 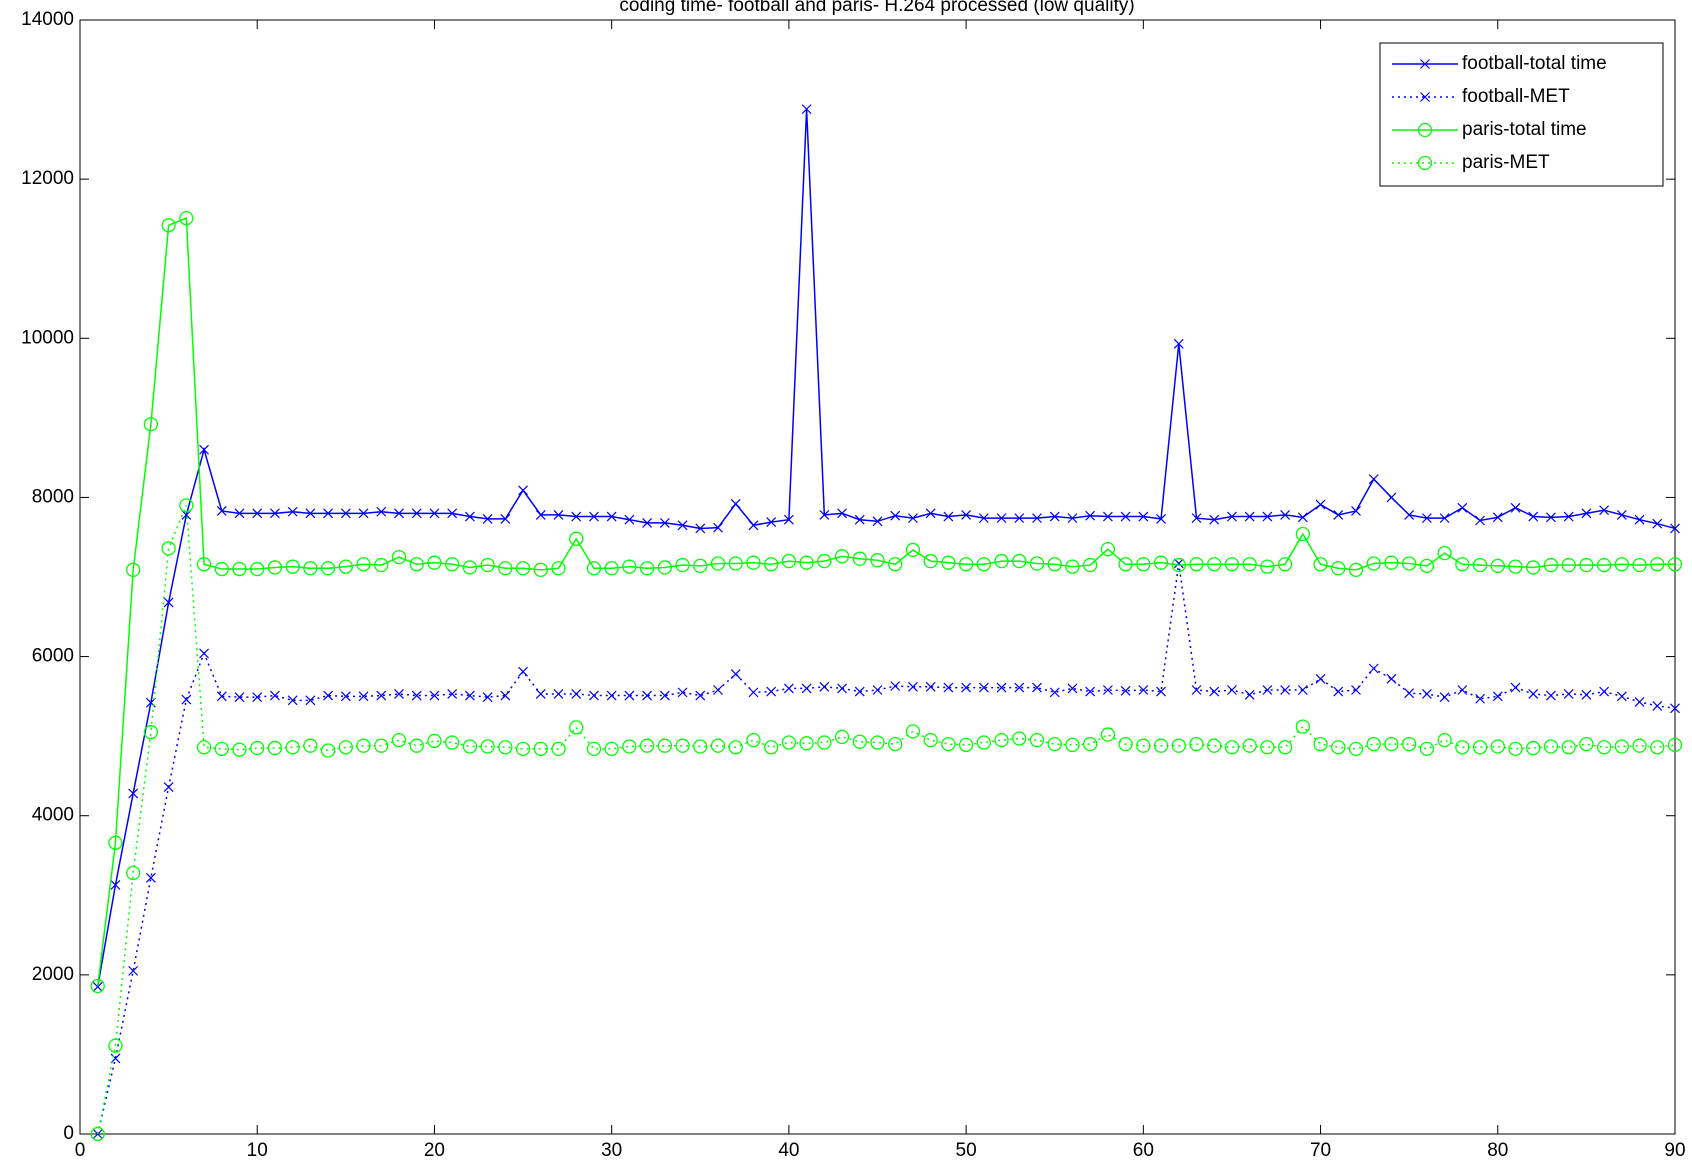 What do you see at coordinates (1425, 97) in the screenshot?
I see `legend-marker` at bounding box center [1425, 97].